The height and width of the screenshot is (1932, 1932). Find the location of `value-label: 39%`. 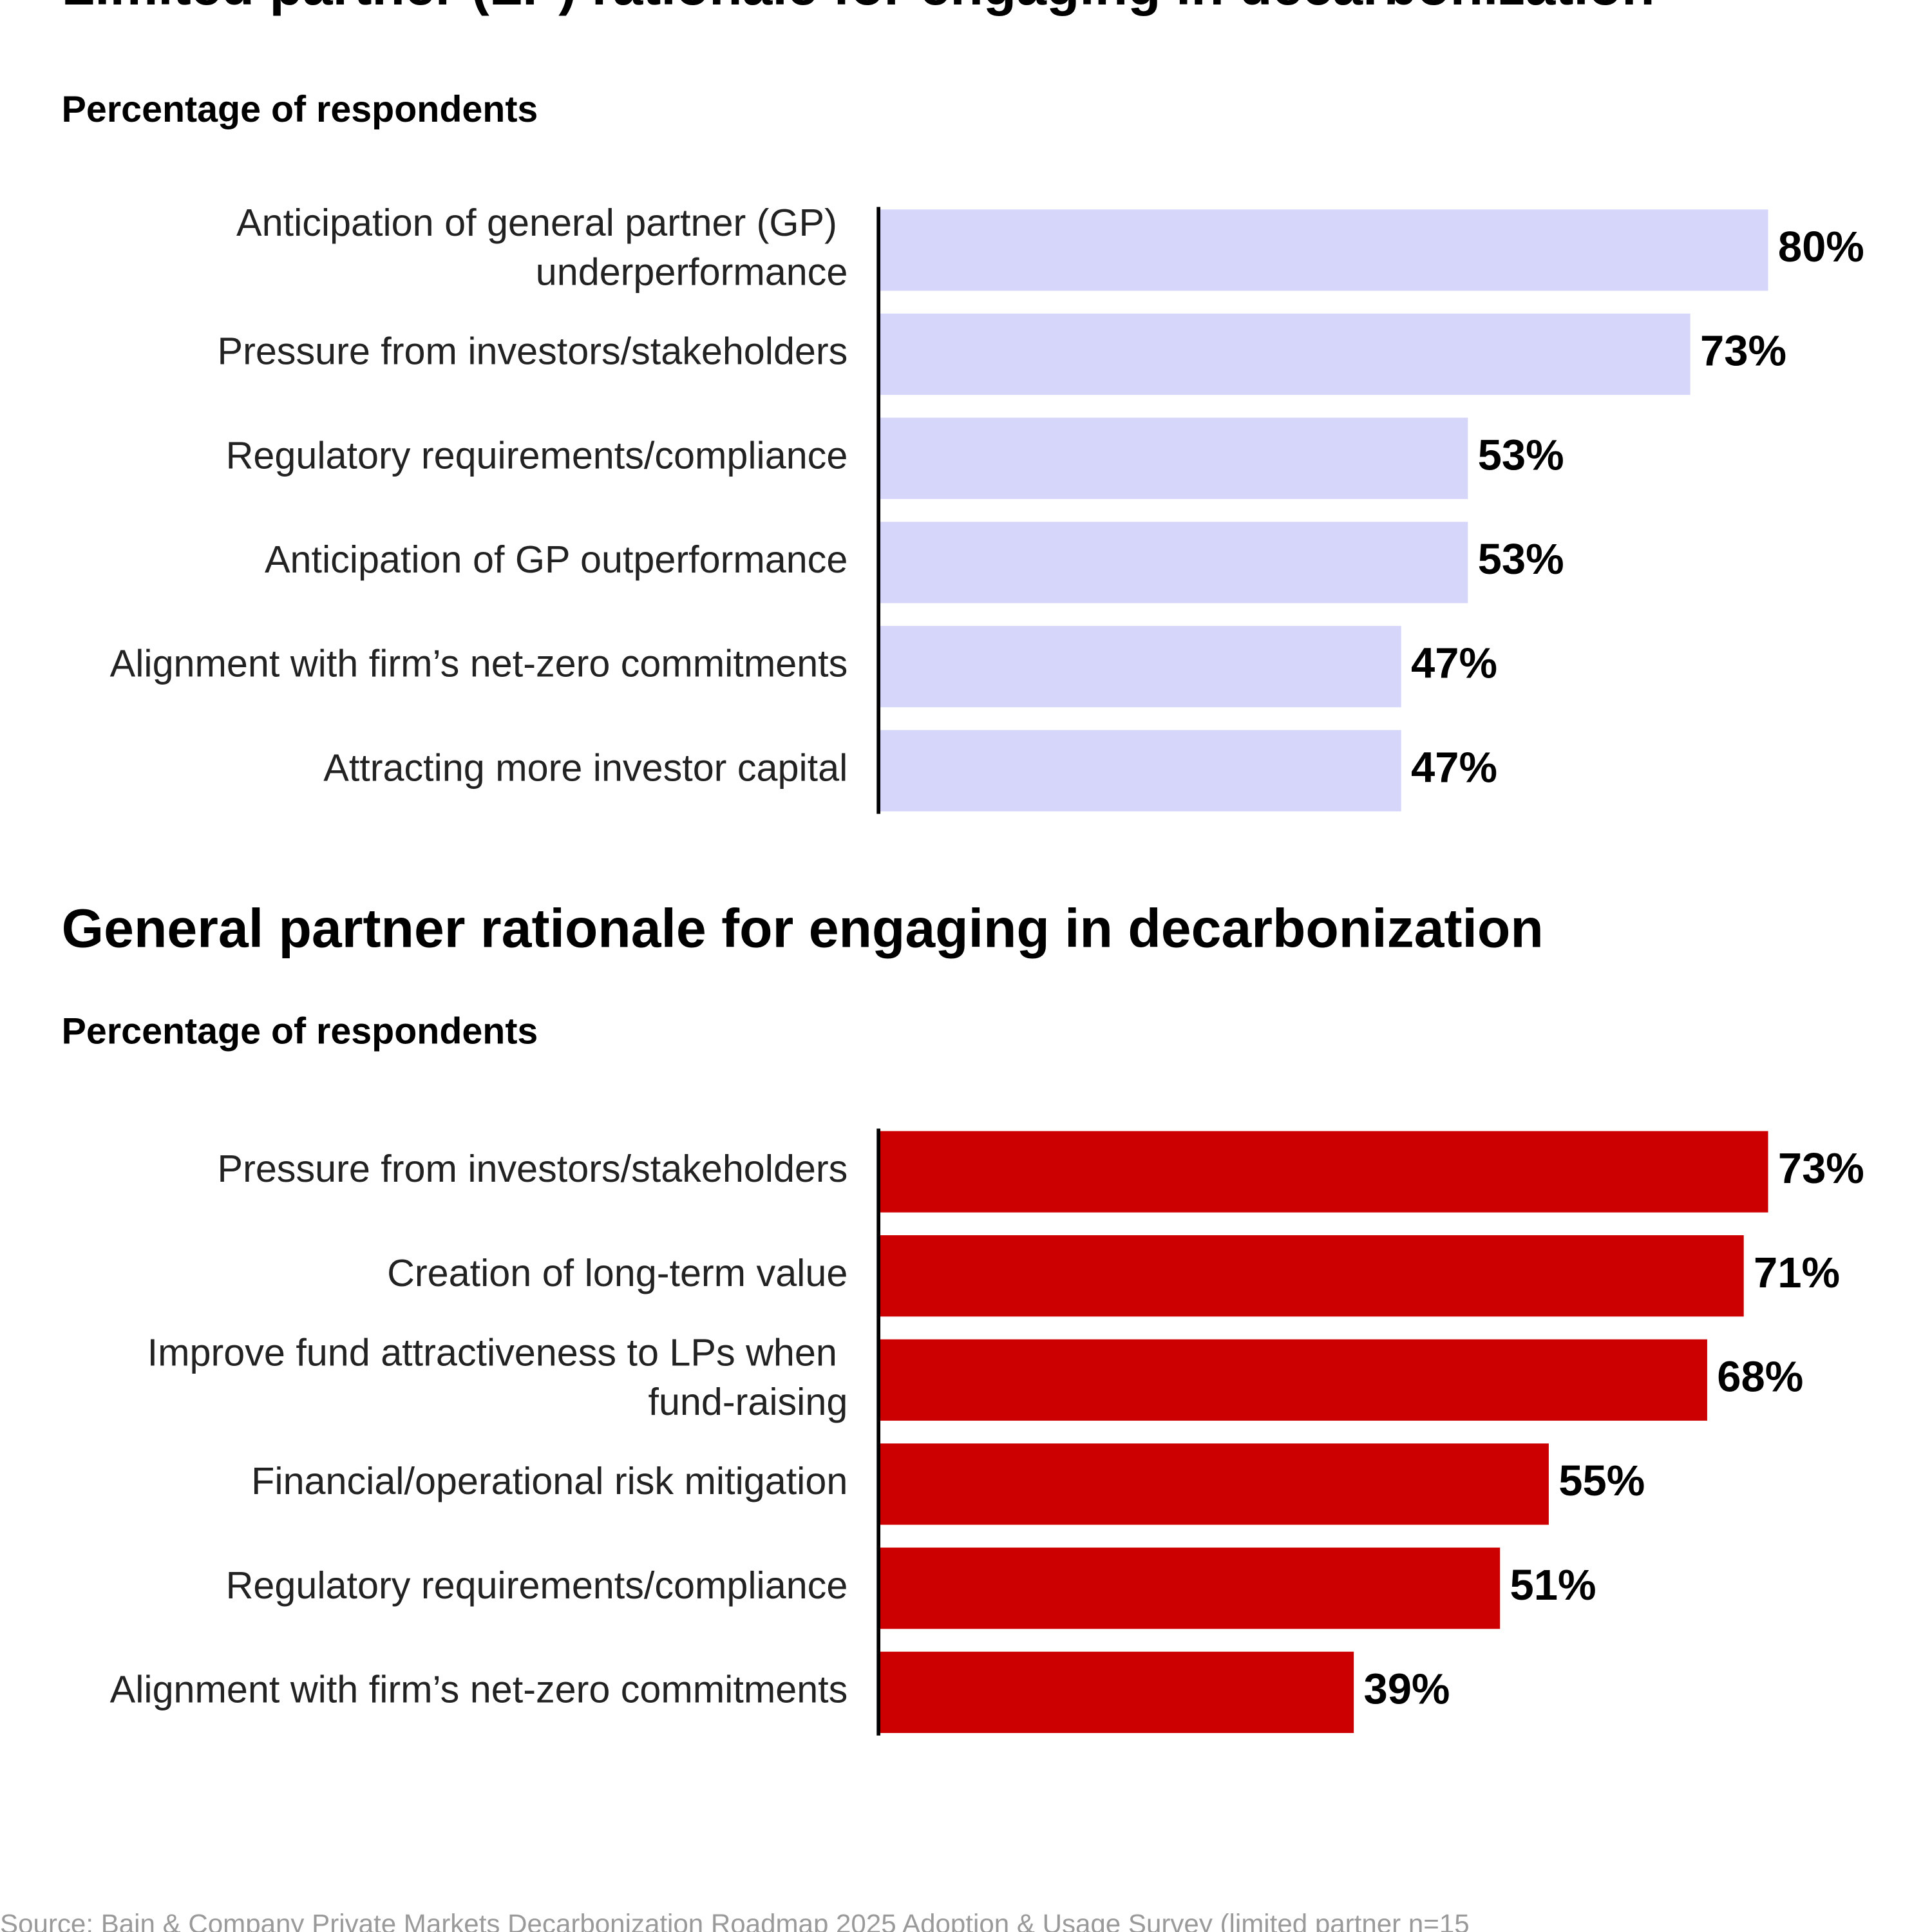

value-label: 39% is located at coordinates (1407, 1690).